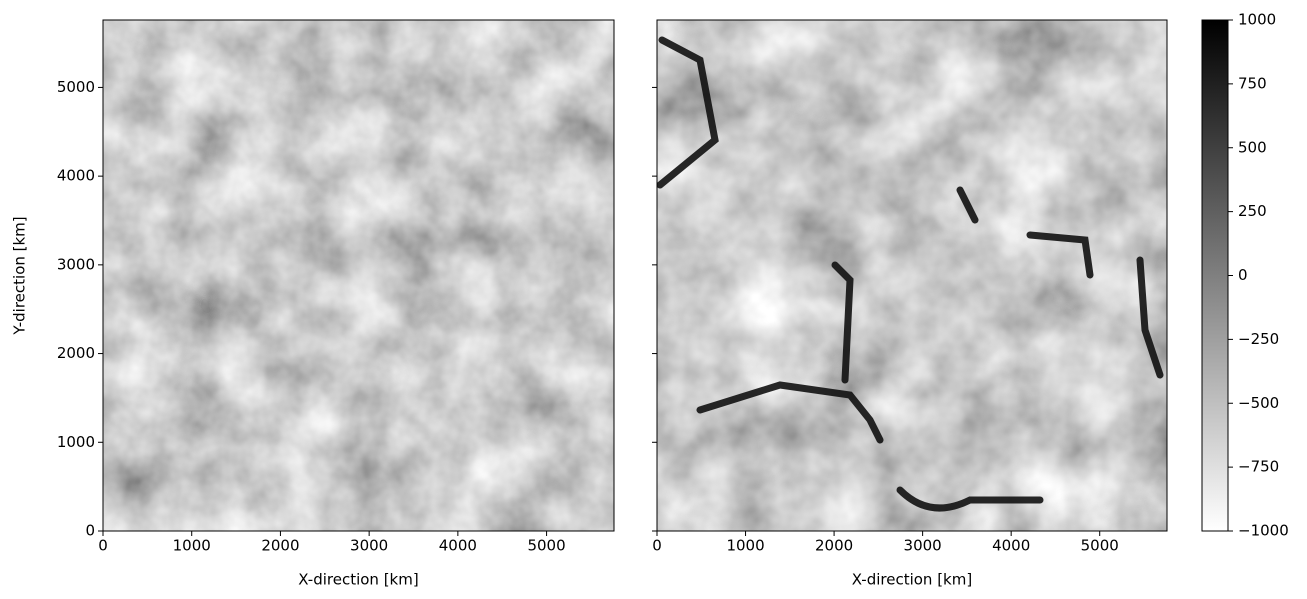 This screenshot has height=599, width=1307. I want to click on y-tick-label: 2000, so click(76, 353).